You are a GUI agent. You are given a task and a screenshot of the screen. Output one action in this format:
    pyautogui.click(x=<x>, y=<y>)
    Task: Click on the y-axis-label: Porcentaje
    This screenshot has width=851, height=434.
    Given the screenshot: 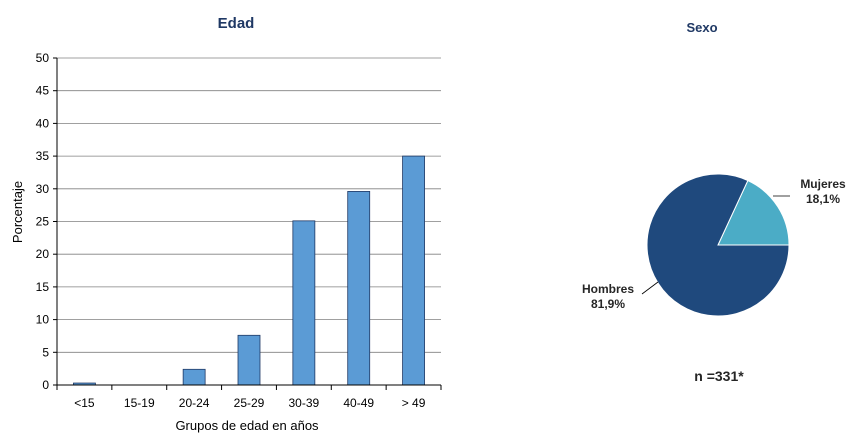 What is the action you would take?
    pyautogui.click(x=17, y=212)
    